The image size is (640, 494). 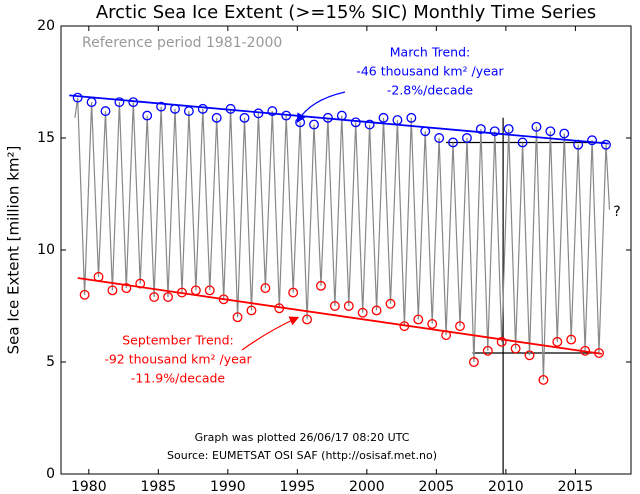 I want to click on x-tick-label: 1995, so click(x=298, y=486).